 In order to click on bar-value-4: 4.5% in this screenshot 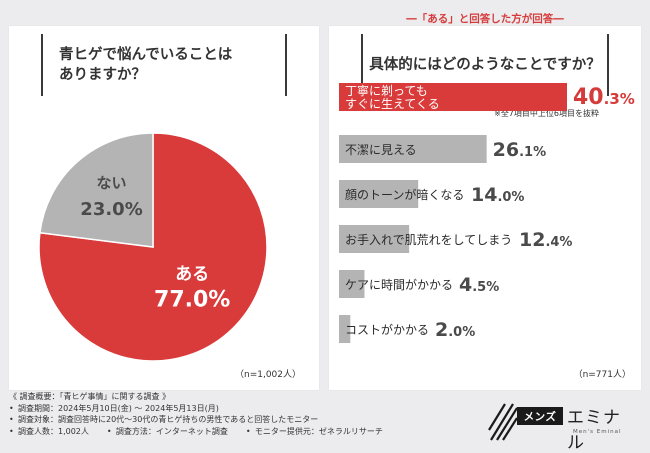, I will do `click(479, 285)`.